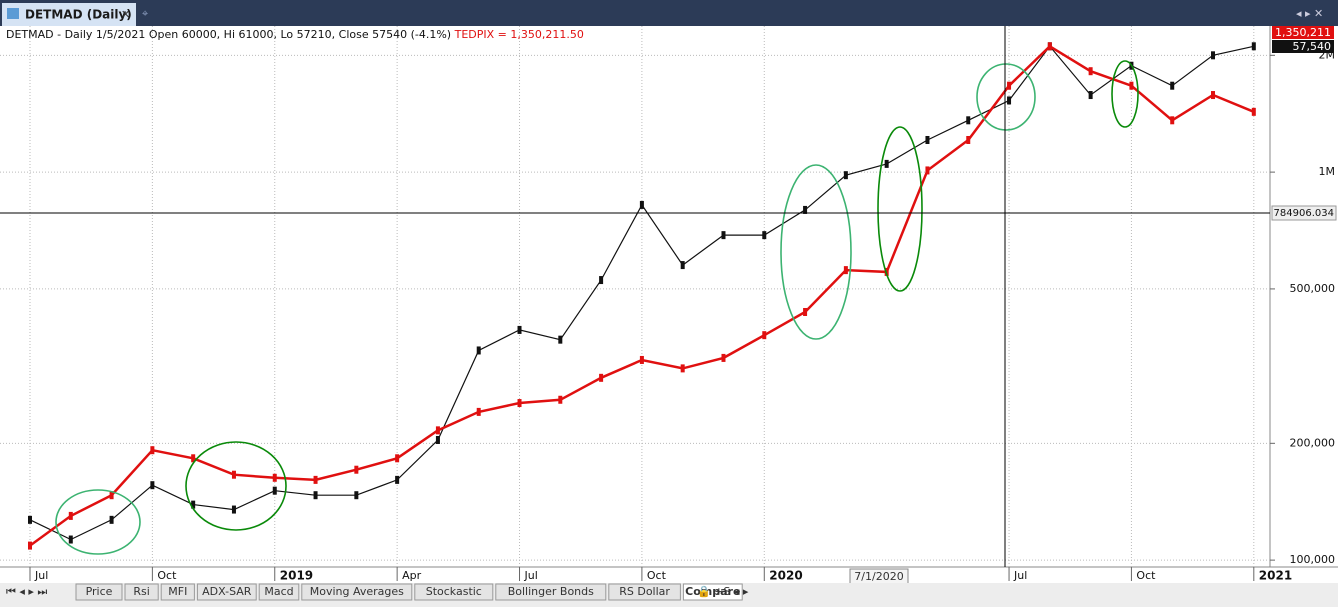  I want to click on tab: Rsi, so click(141, 592).